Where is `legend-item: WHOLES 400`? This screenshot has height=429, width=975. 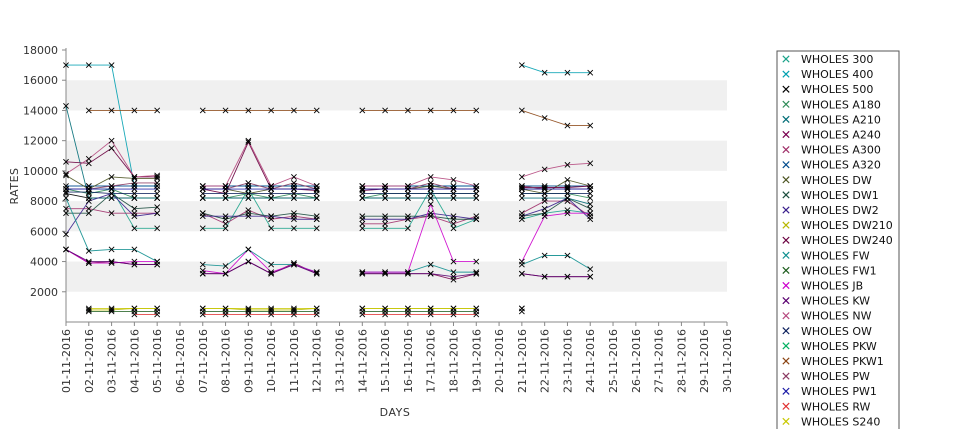
legend-item: WHOLES 400 is located at coordinates (827, 74).